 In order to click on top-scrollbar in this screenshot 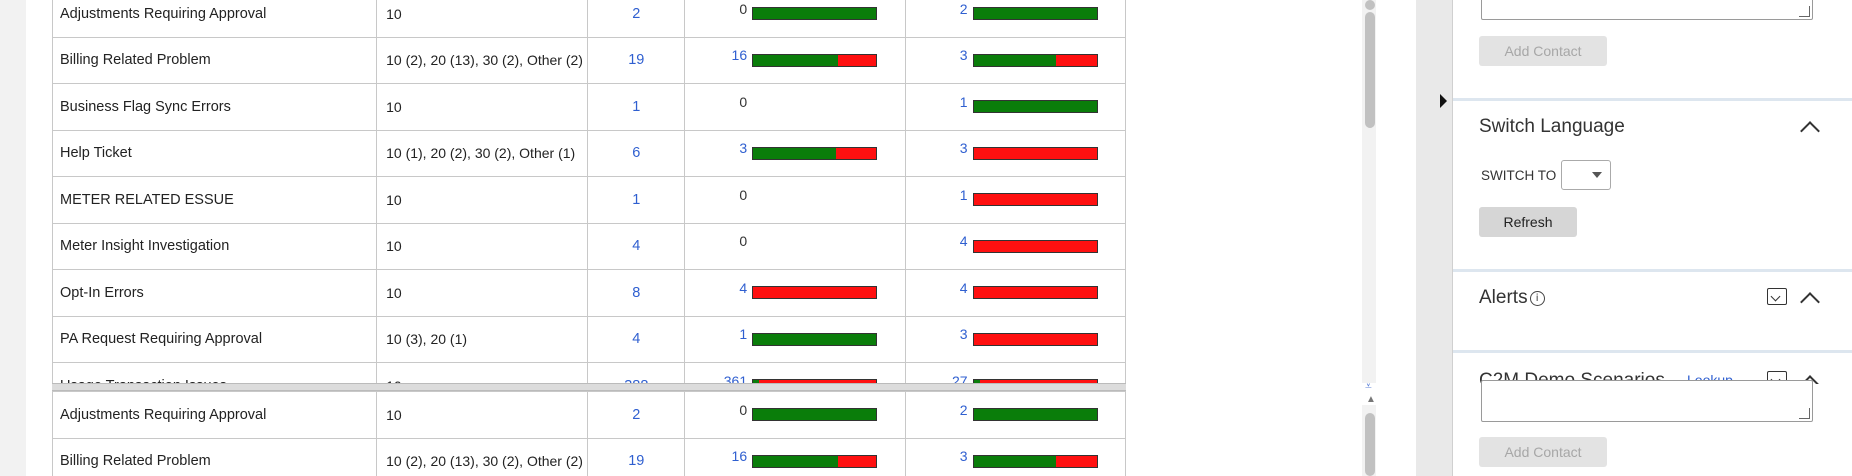, I will do `click(1369, 191)`.